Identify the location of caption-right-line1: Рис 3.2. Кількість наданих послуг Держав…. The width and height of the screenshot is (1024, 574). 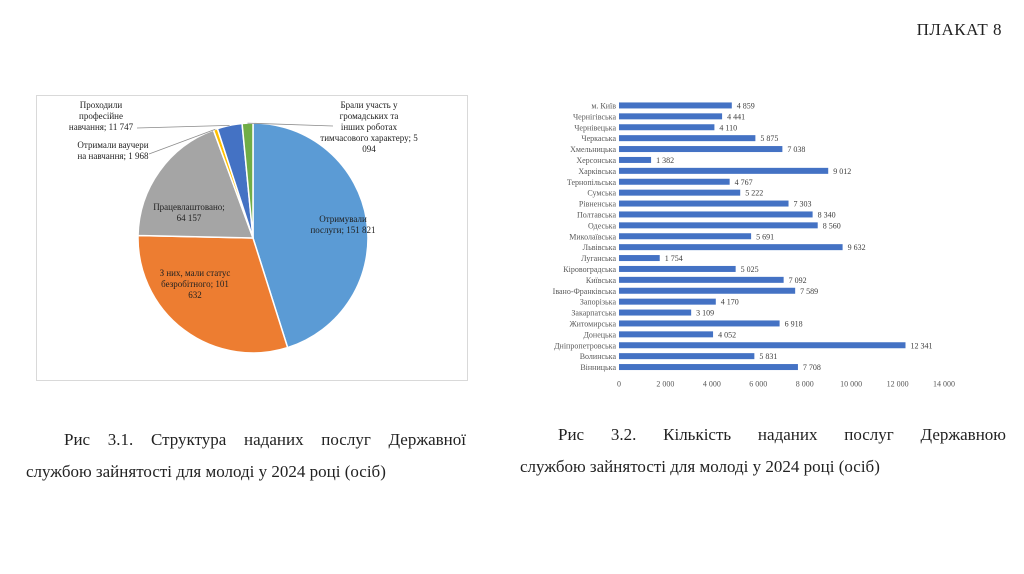
(782, 434).